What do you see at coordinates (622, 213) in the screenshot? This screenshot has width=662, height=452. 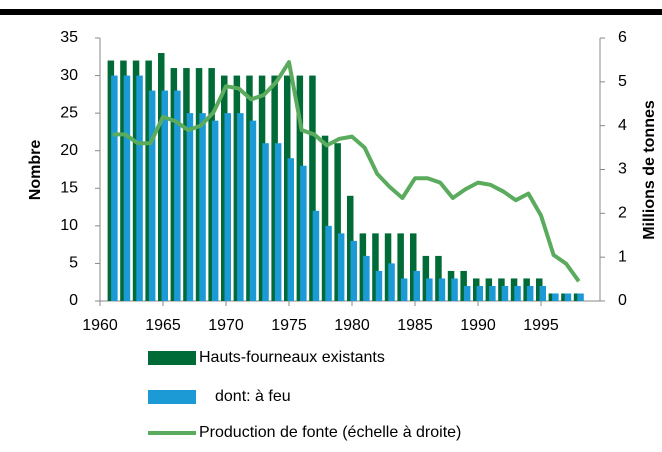 I see `y2-tick-label: 2` at bounding box center [622, 213].